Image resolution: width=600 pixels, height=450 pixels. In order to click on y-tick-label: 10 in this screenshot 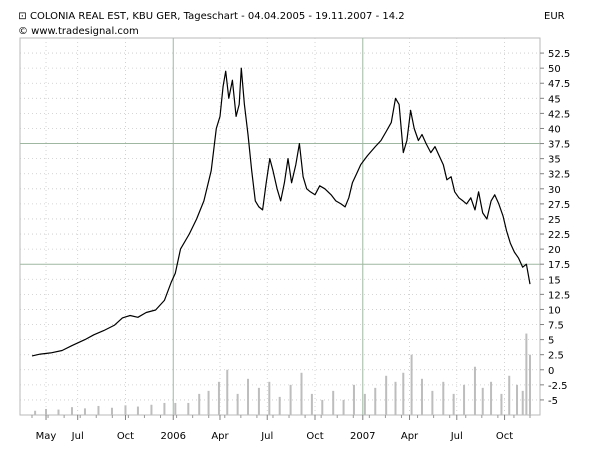, I will do `click(554, 310)`.